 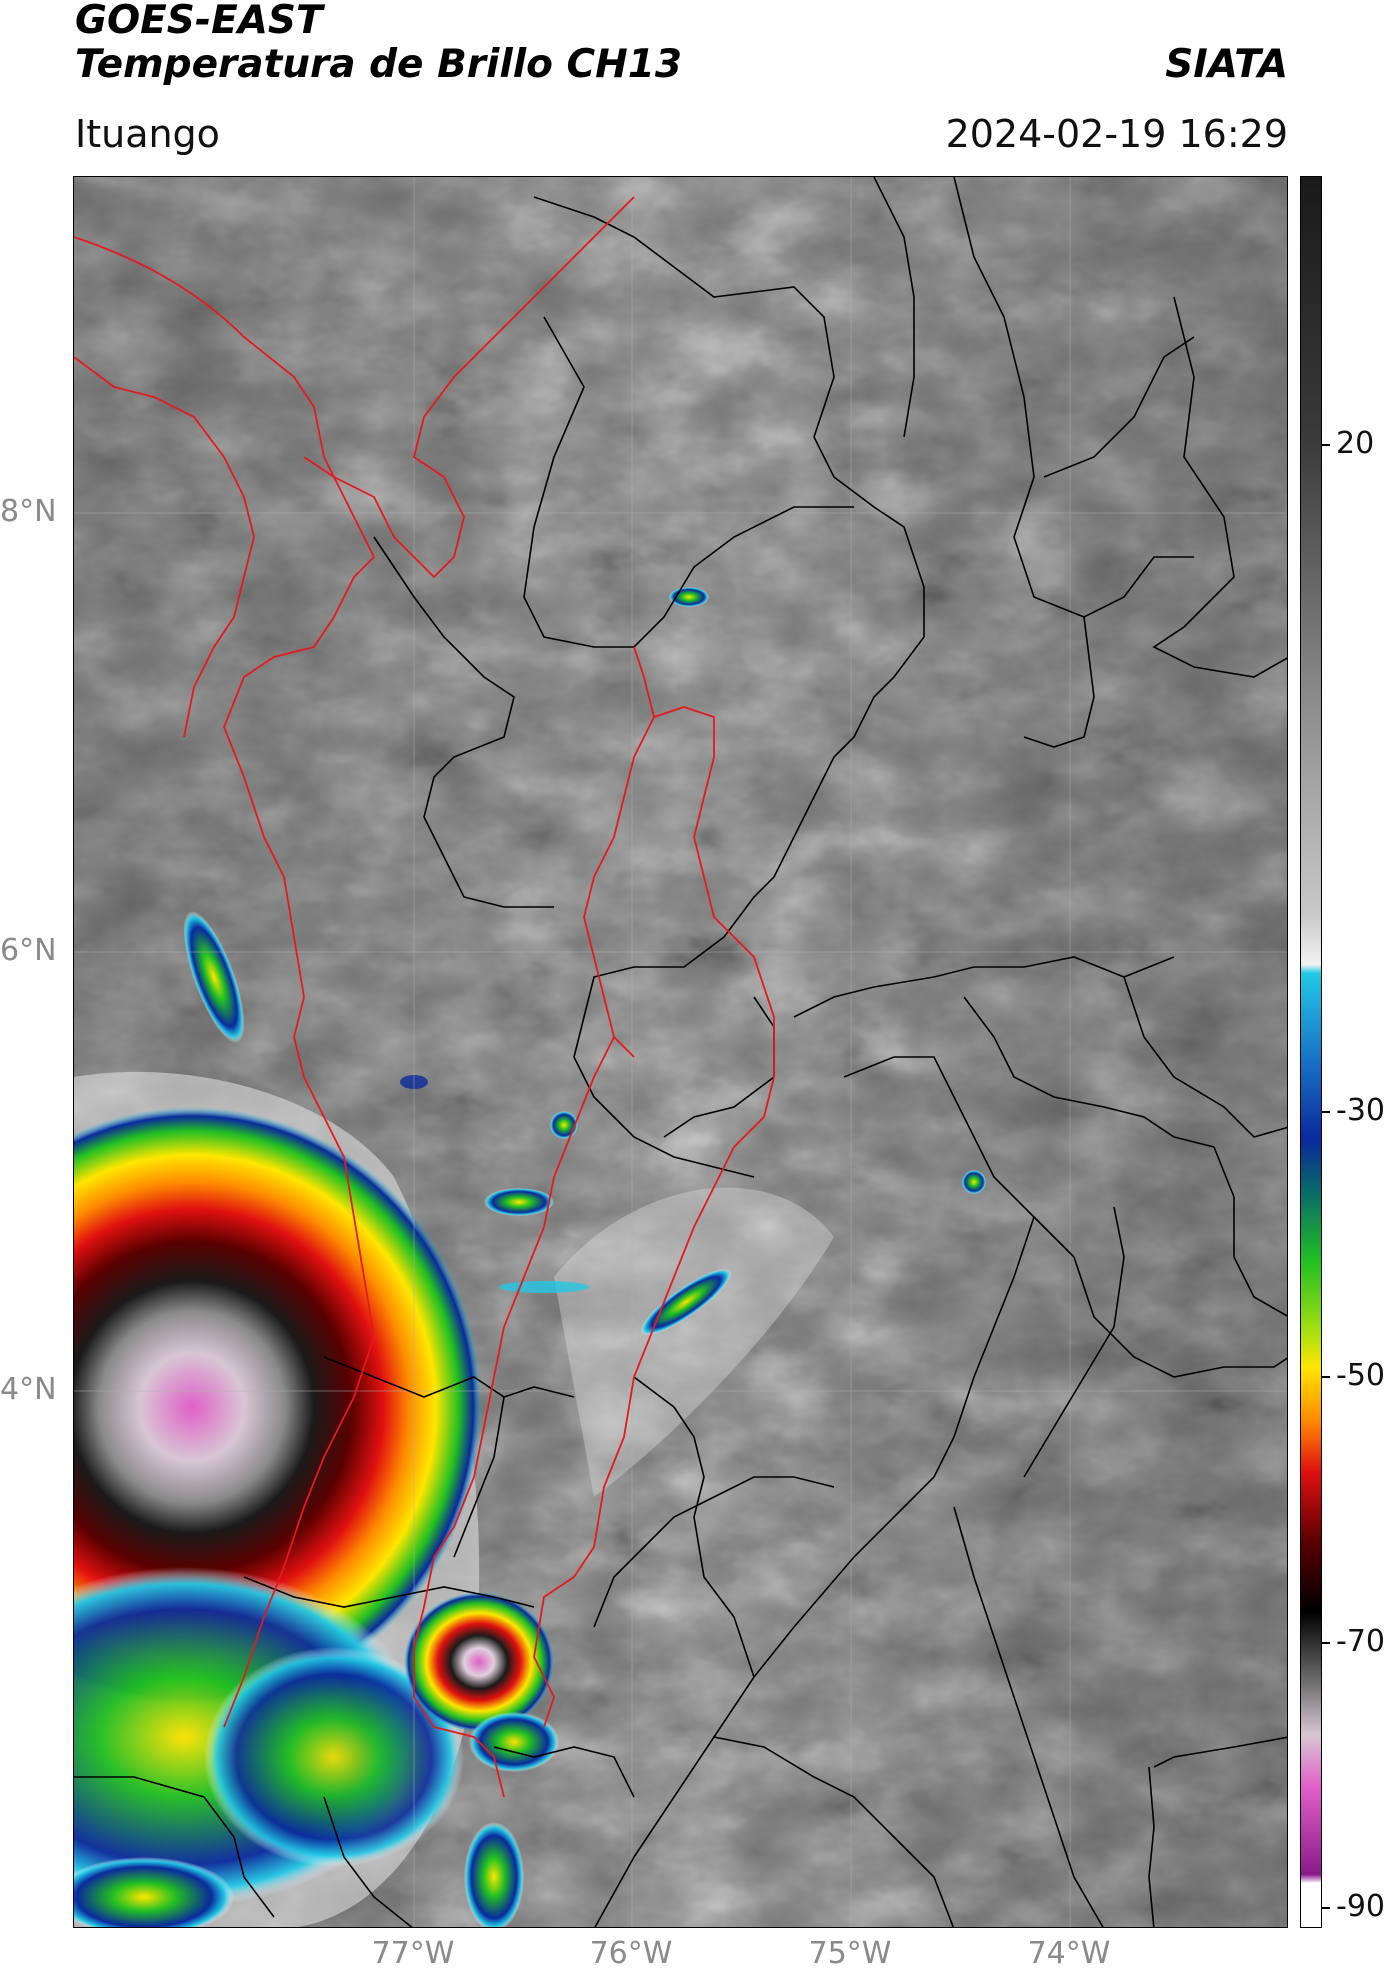 I want to click on colorbar-tick-minus50, so click(x=1326, y=1377).